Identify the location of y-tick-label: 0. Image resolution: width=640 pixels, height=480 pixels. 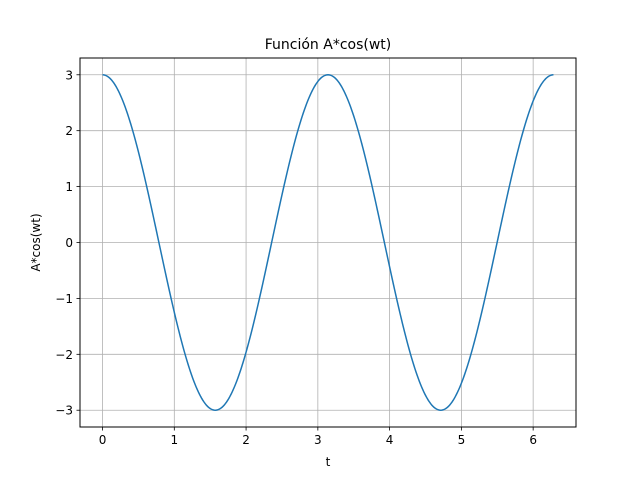
(69, 243).